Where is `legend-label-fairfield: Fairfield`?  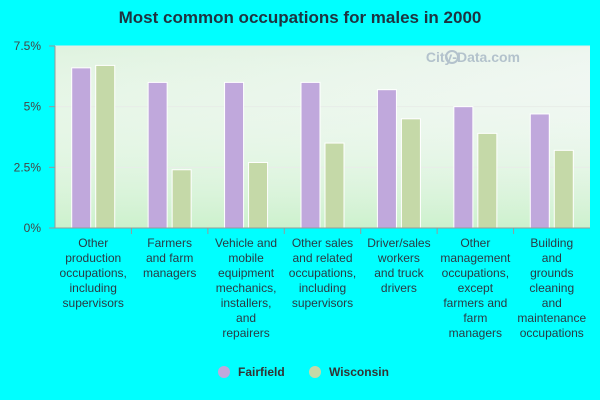
legend-label-fairfield: Fairfield is located at coordinates (261, 372).